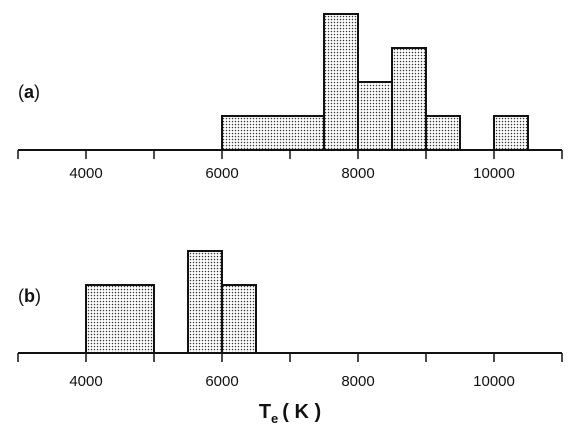 The image size is (570, 430). What do you see at coordinates (357, 381) in the screenshot?
I see `x-tick-label-b-8000: 8000` at bounding box center [357, 381].